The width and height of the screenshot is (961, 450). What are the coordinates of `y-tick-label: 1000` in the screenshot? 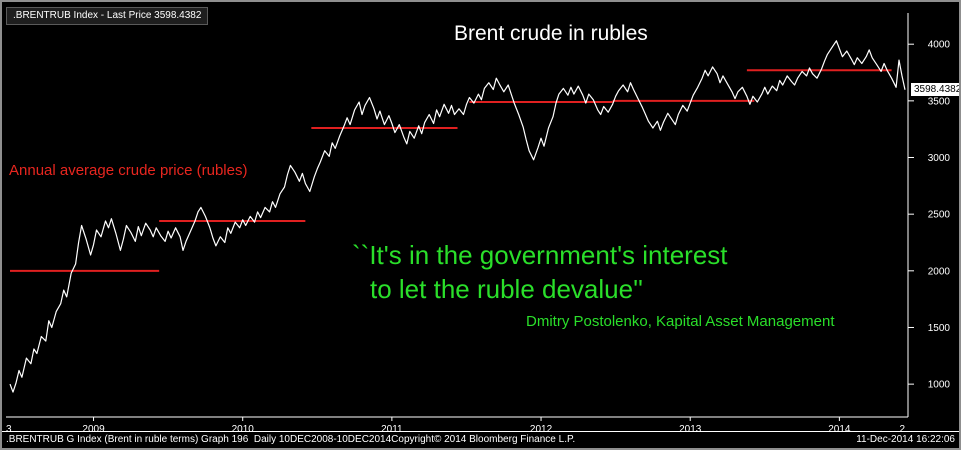 It's located at (939, 385).